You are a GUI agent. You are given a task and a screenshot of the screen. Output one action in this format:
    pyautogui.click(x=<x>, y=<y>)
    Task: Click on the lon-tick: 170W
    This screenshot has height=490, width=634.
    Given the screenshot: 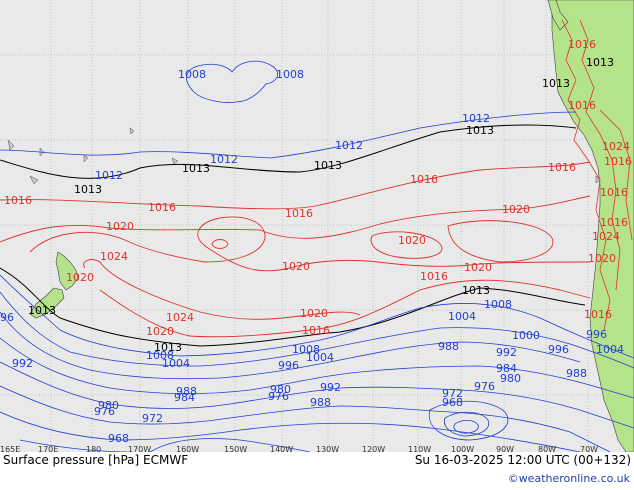 What is the action you would take?
    pyautogui.click(x=139, y=449)
    